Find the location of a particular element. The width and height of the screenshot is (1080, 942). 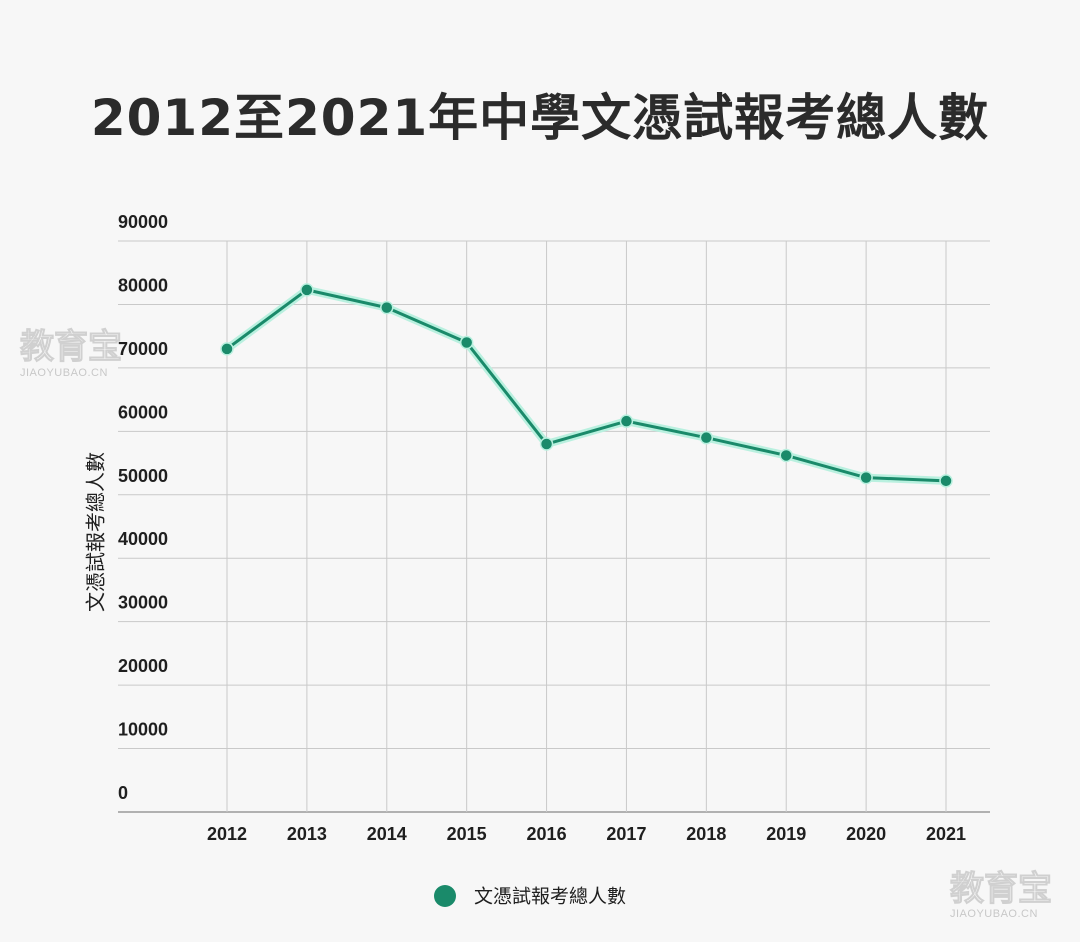

x-tick-label: 2019 is located at coordinates (786, 834).